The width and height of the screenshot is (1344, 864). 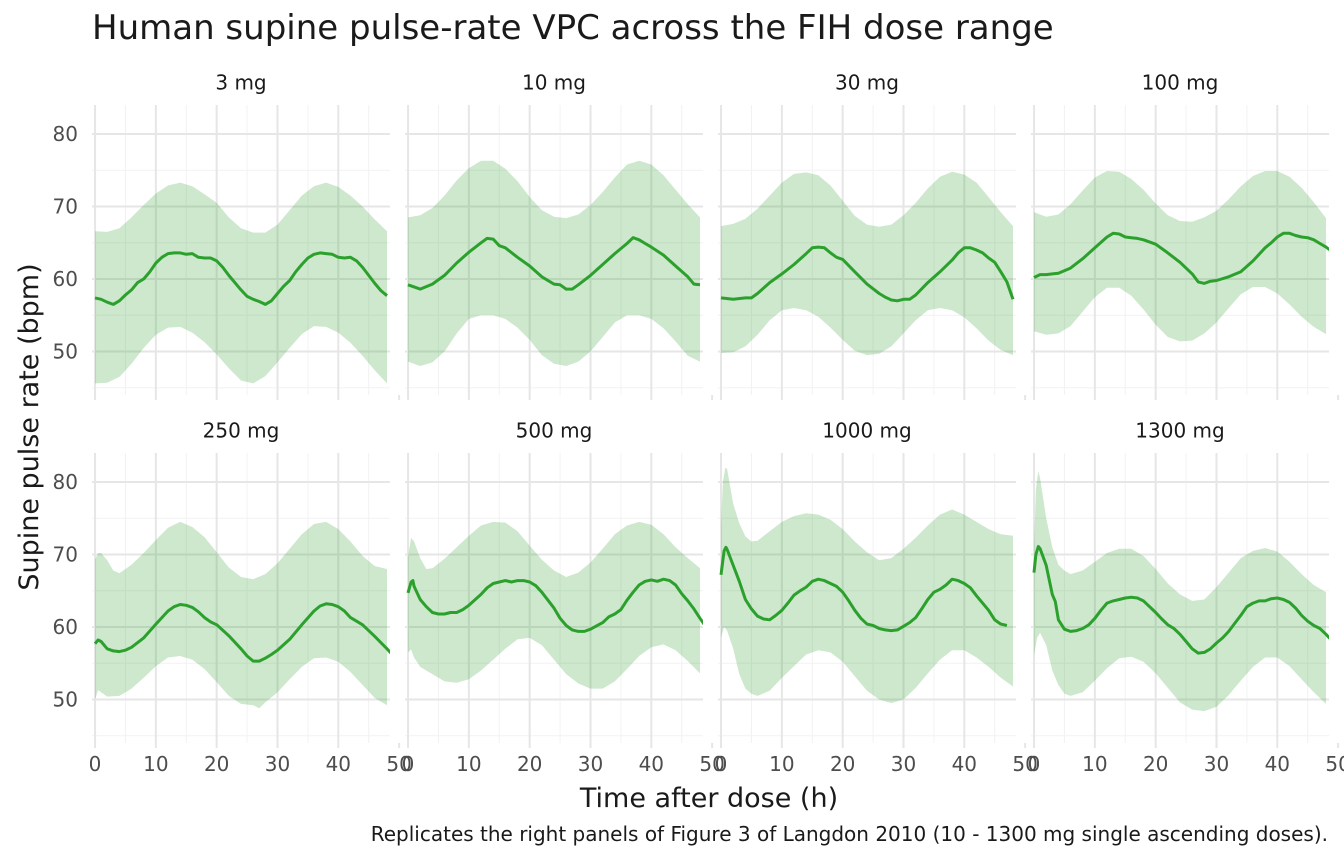 I want to click on facet-strip-label: 3 mg, so click(x=240, y=83).